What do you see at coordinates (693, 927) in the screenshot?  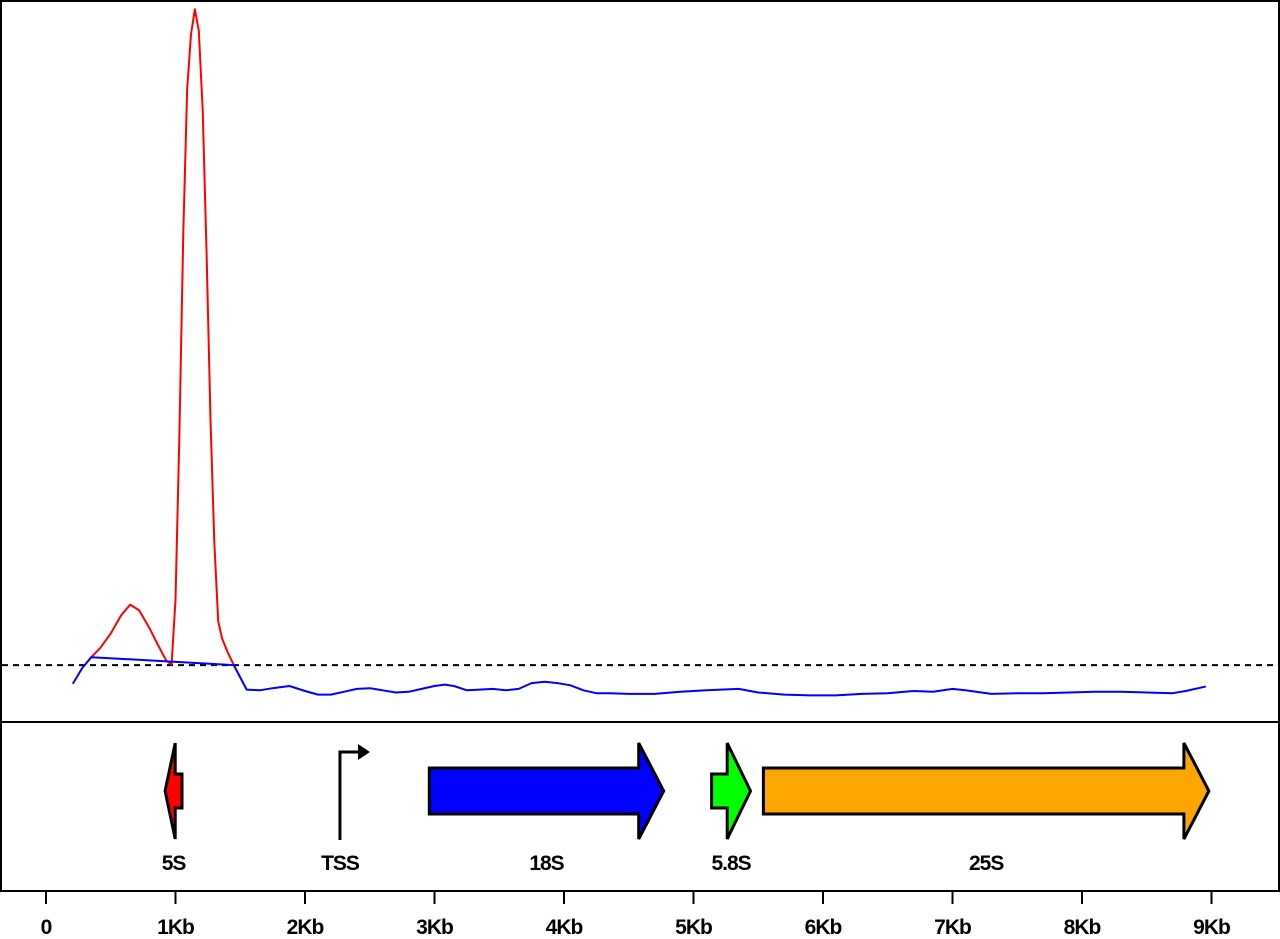 I see `x-tick-label: 5Kb` at bounding box center [693, 927].